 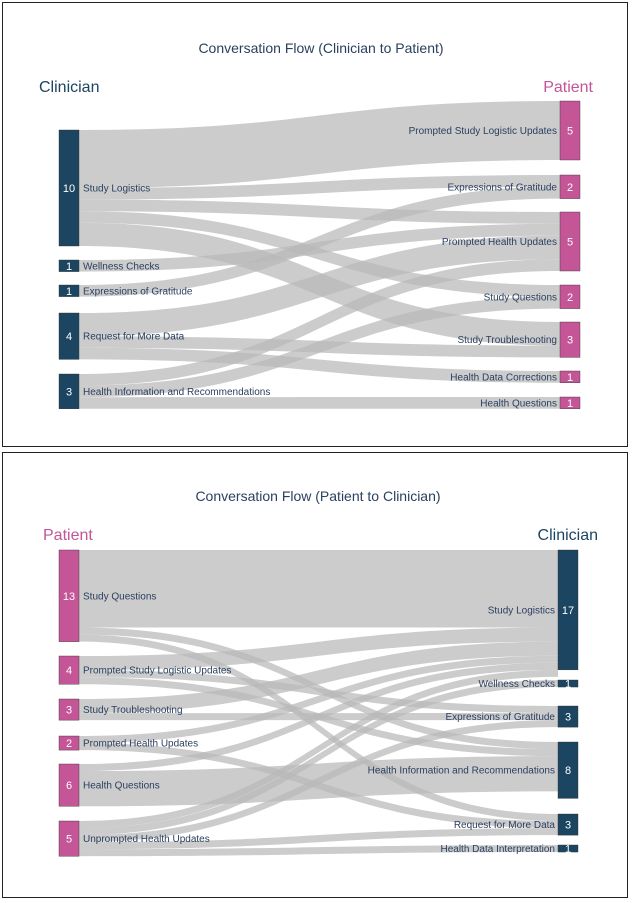 I want to click on node-value: 17, so click(x=568, y=611).